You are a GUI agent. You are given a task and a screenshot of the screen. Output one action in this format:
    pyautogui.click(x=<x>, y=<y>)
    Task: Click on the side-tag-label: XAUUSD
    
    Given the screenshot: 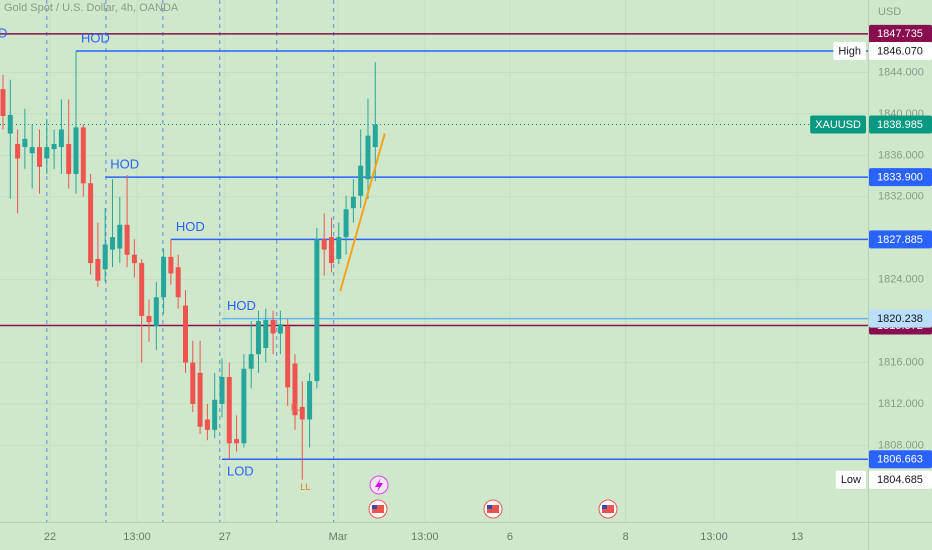 What is the action you would take?
    pyautogui.click(x=838, y=125)
    